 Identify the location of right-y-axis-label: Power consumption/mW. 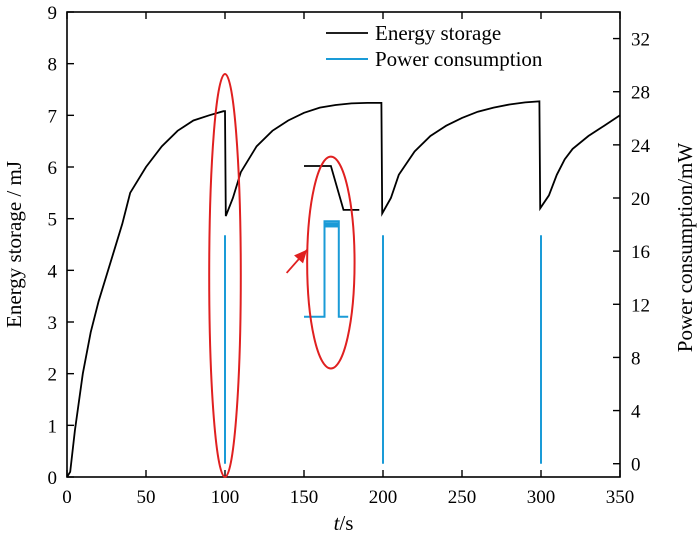
(685, 248).